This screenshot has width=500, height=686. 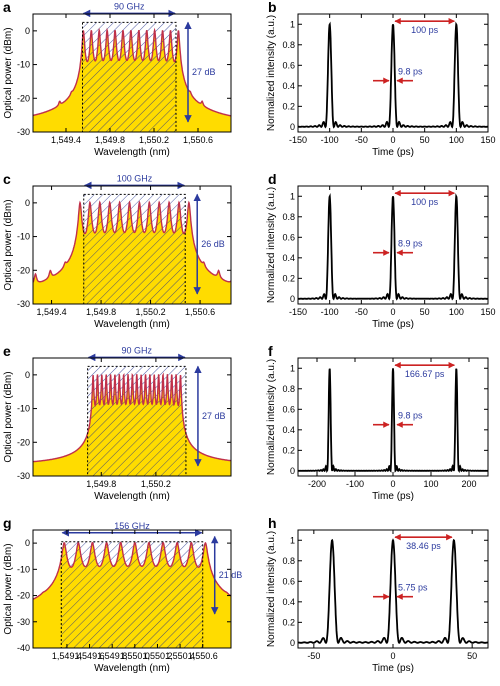 What do you see at coordinates (413, 588) in the screenshot?
I see `width-label: 5.75 ps` at bounding box center [413, 588].